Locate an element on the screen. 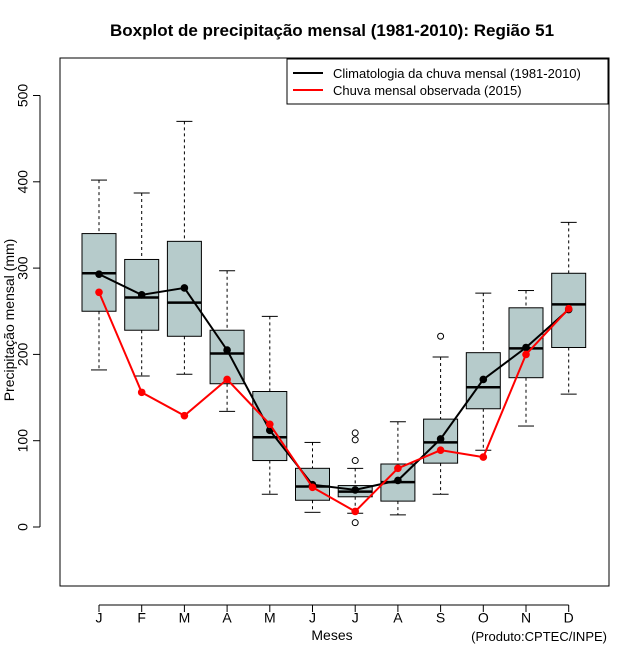 The width and height of the screenshot is (640, 660). x-tick-label: N is located at coordinates (526, 617).